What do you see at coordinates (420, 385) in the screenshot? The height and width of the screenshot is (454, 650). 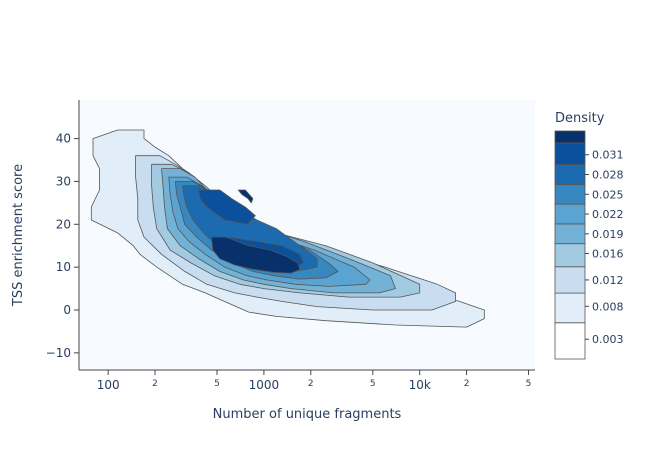 I see `x-tick-label: 10k` at bounding box center [420, 385].